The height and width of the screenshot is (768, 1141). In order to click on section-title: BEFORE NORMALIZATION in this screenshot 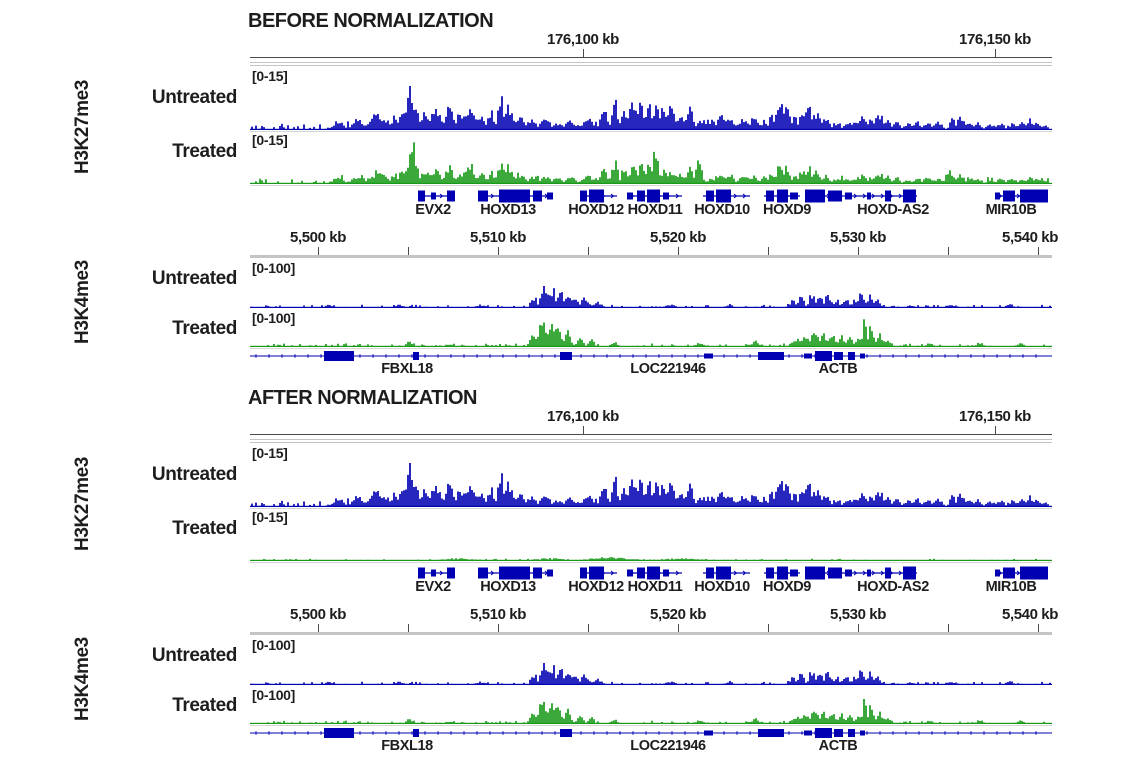, I will do `click(371, 21)`.